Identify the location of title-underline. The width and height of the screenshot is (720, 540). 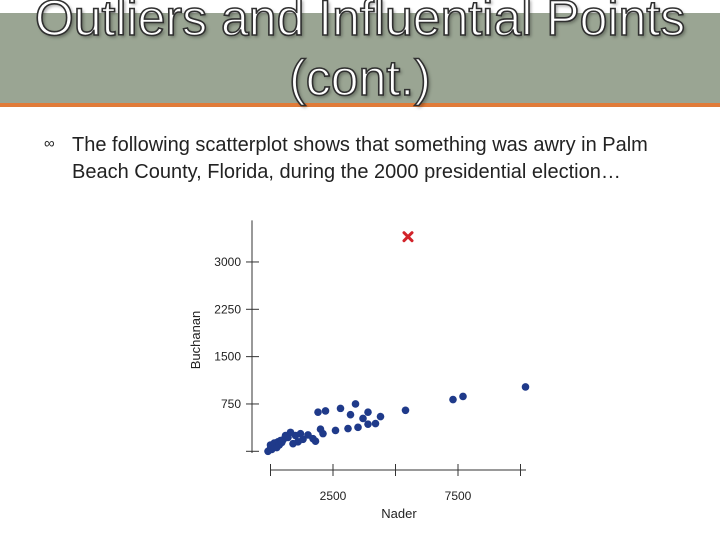
(360, 105).